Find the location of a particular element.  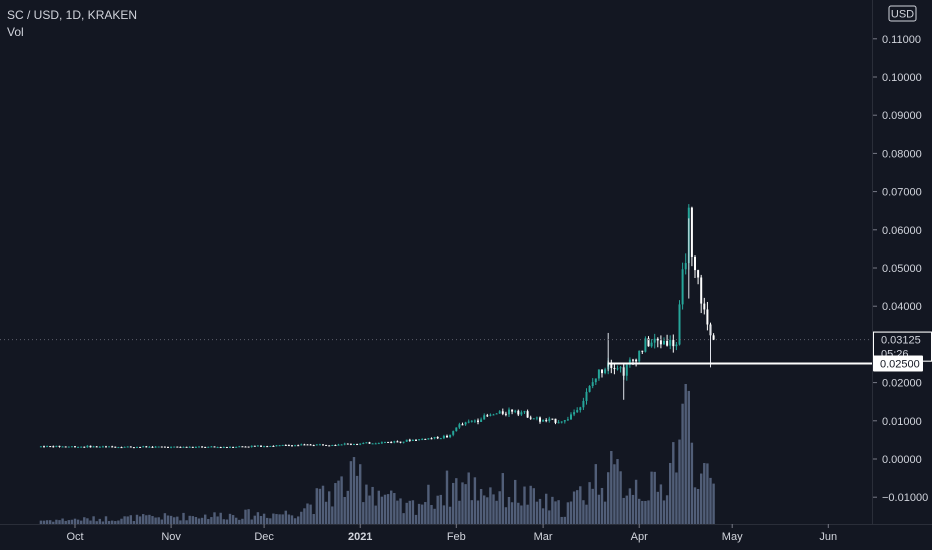

currency-badge-label: USD is located at coordinates (902, 15).